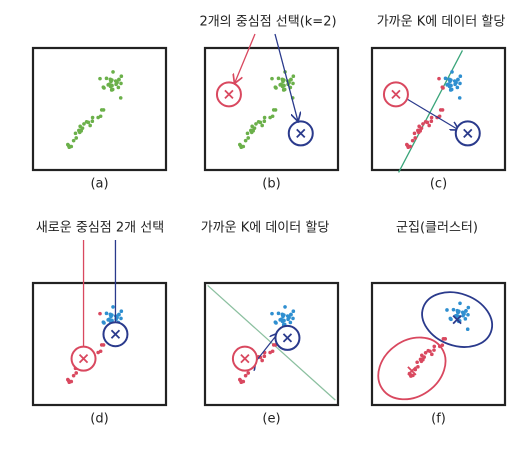 The height and width of the screenshot is (450, 527). I want to click on panel-label: (a), so click(99, 184).